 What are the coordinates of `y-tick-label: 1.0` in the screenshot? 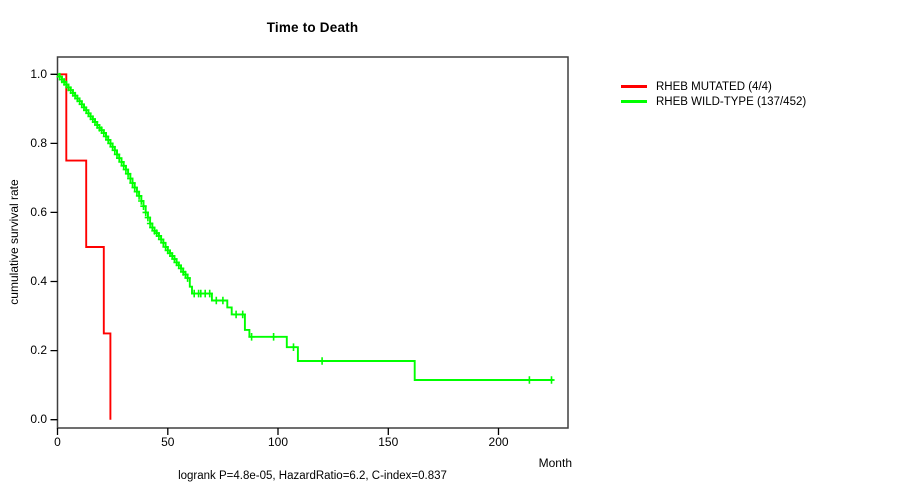 It's located at (38, 73).